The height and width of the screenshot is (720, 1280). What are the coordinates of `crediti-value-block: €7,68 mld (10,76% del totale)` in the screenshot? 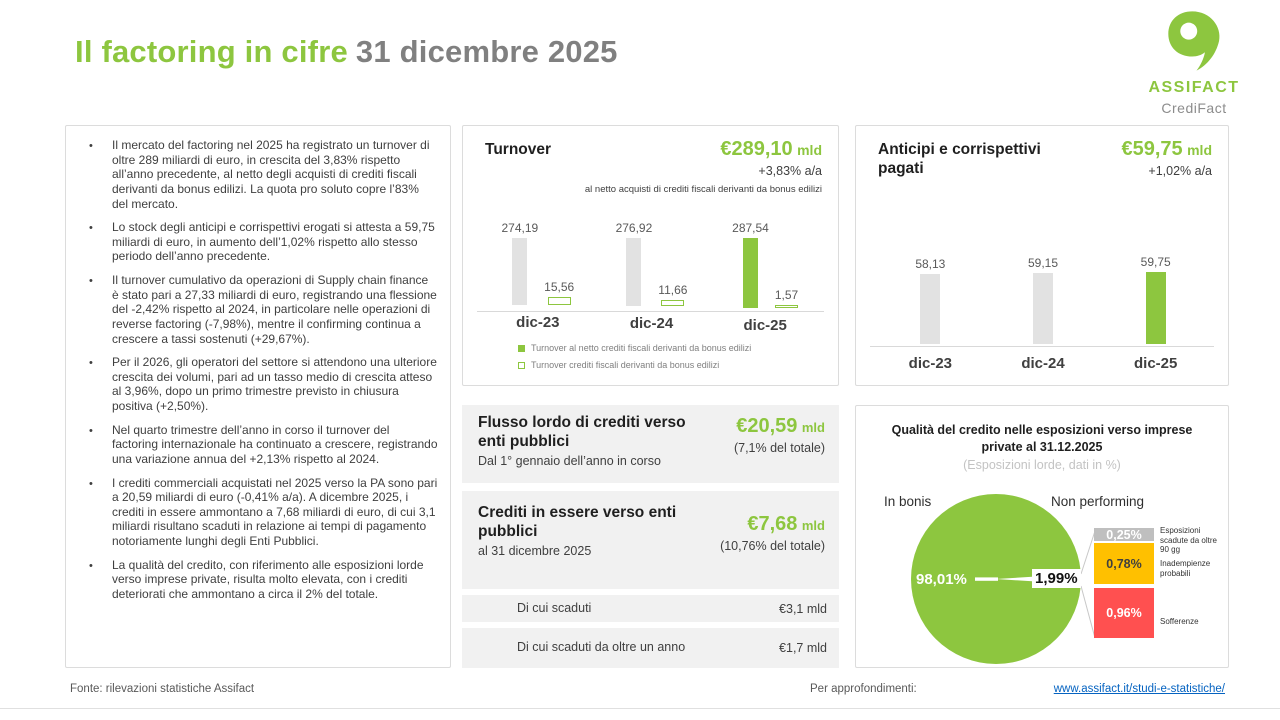 It's located at (772, 533).